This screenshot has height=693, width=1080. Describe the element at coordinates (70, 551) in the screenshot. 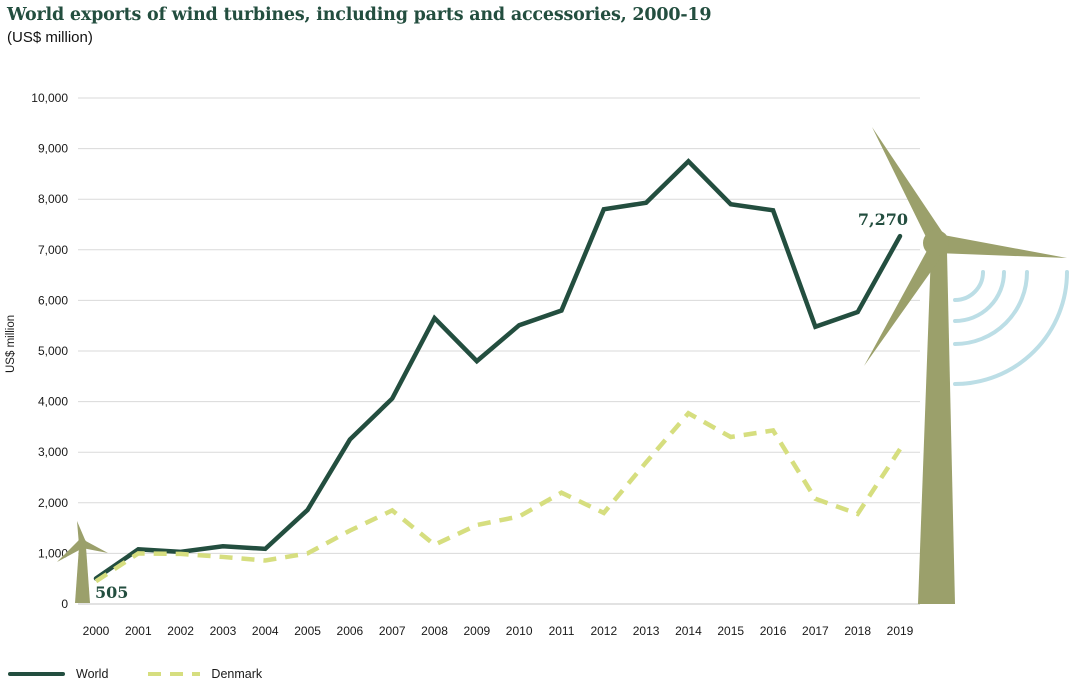

I see `turbine-blade-left` at that location.